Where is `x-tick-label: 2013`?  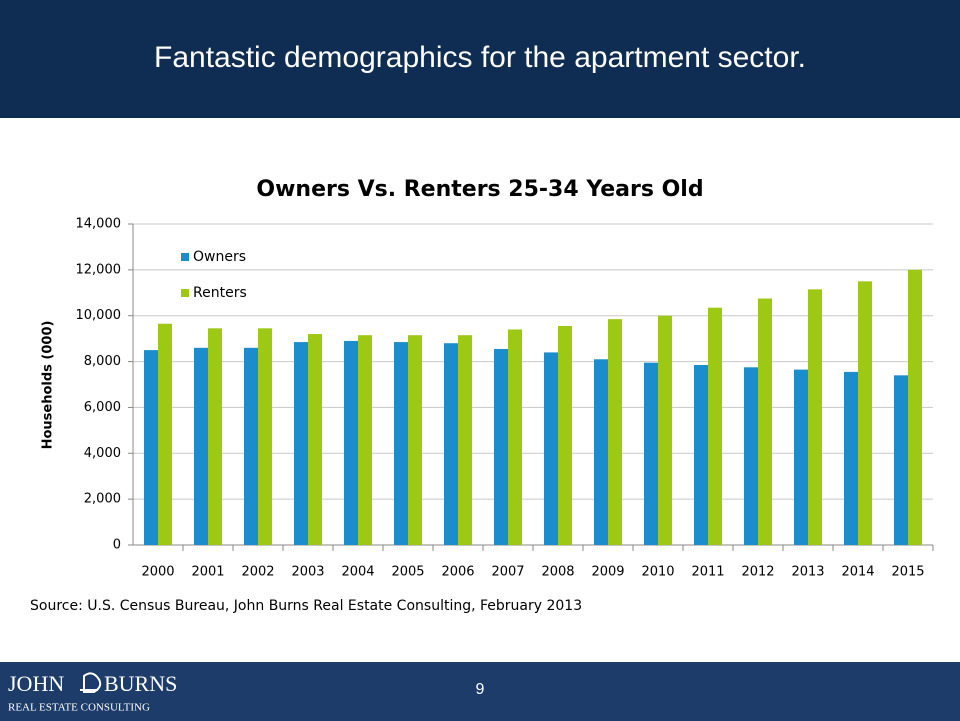 x-tick-label: 2013 is located at coordinates (807, 572).